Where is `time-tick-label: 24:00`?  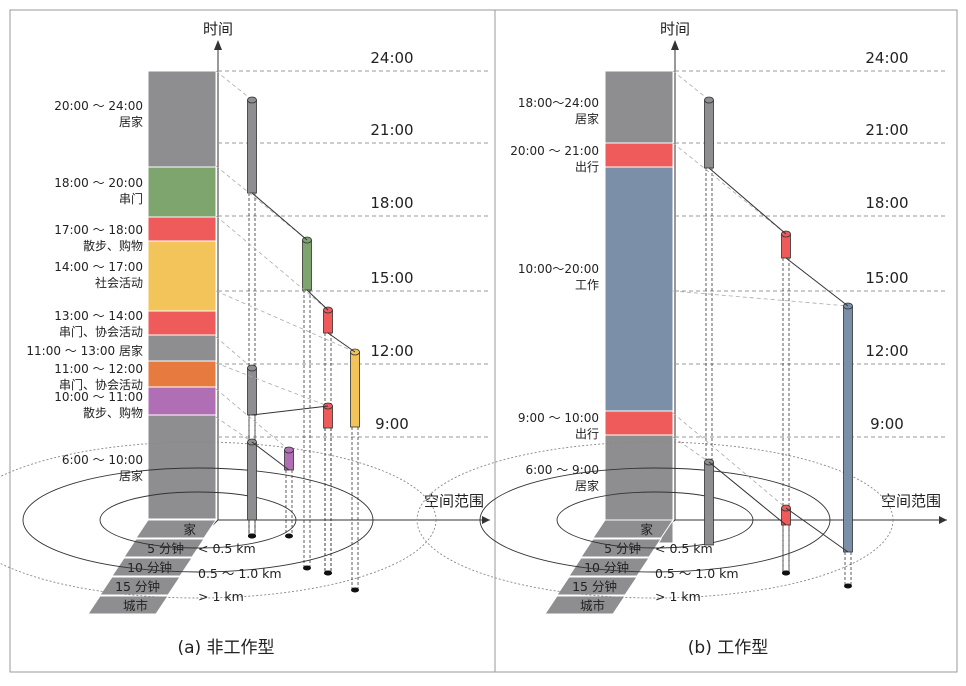 time-tick-label: 24:00 is located at coordinates (886, 58).